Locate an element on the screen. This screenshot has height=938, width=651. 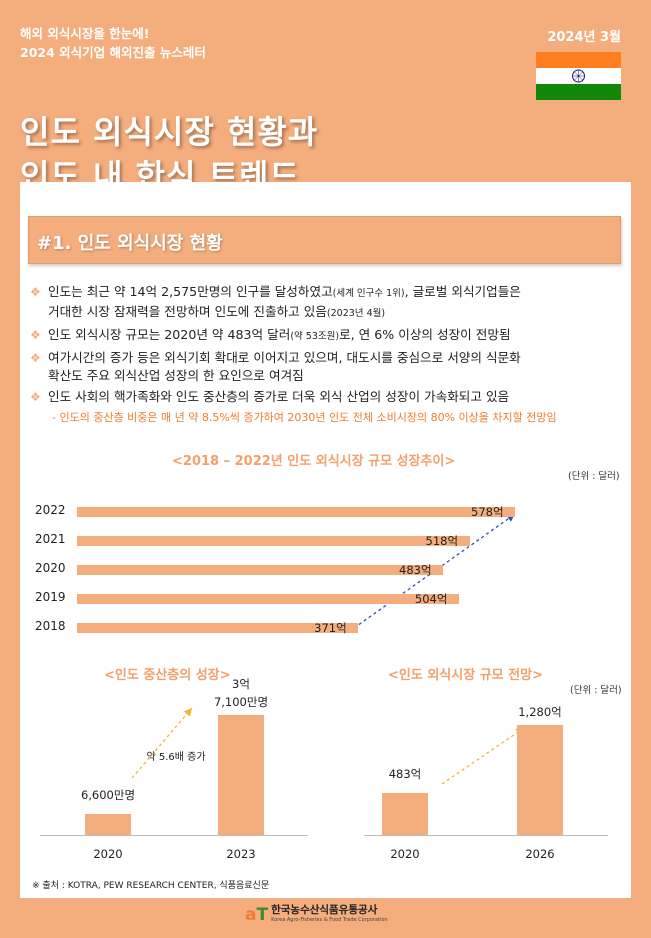
chart1-category-label: 2022 is located at coordinates (50, 510).